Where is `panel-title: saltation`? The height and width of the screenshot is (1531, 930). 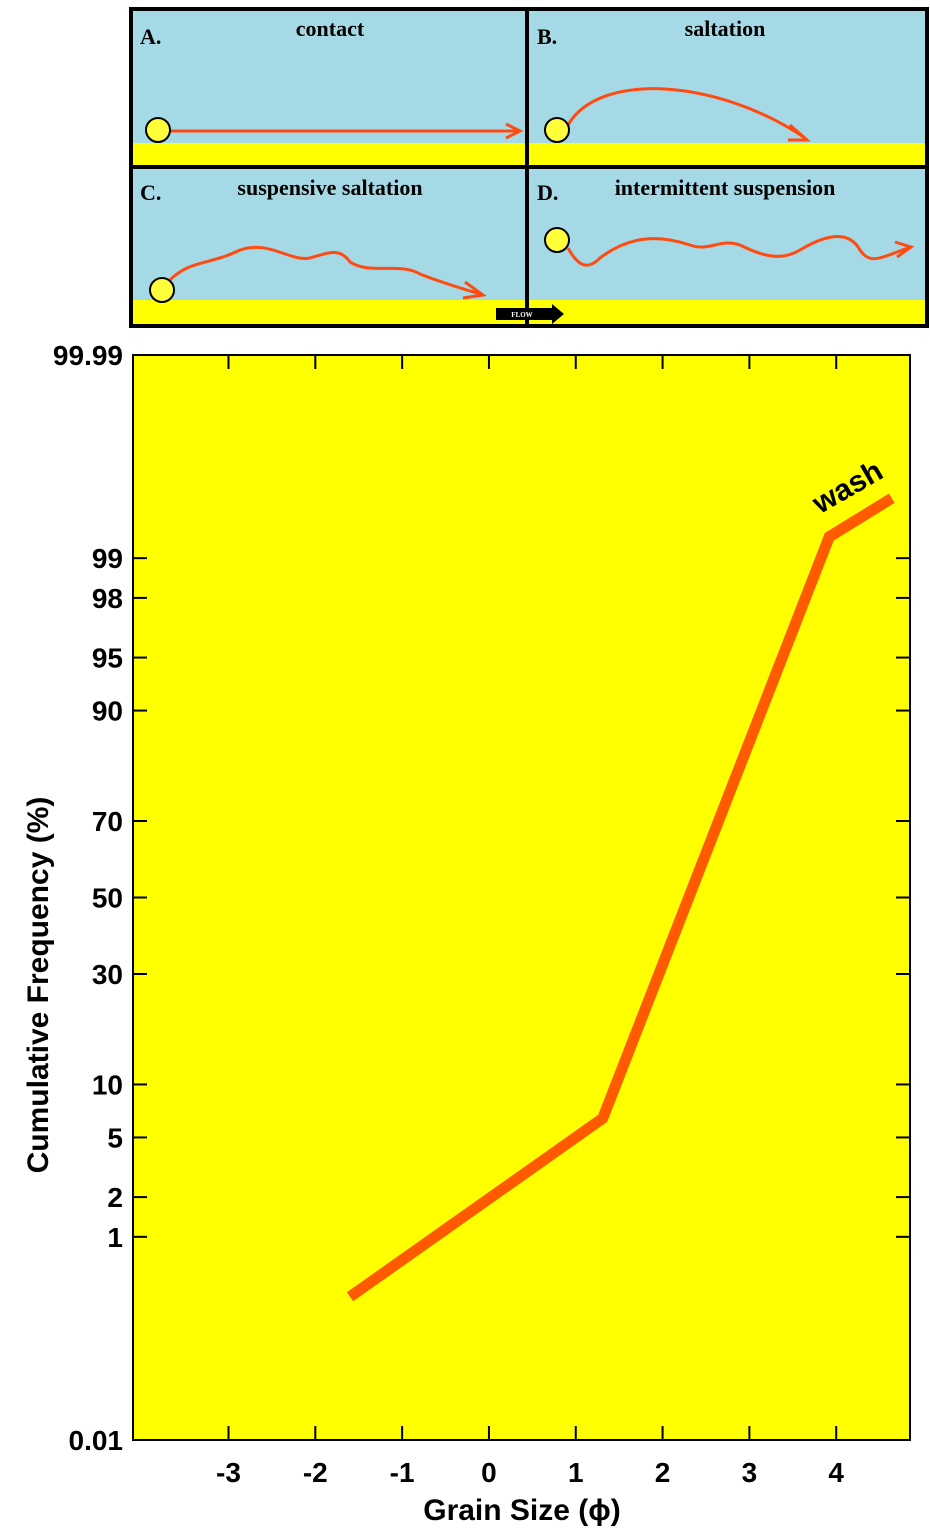 panel-title: saltation is located at coordinates (725, 28).